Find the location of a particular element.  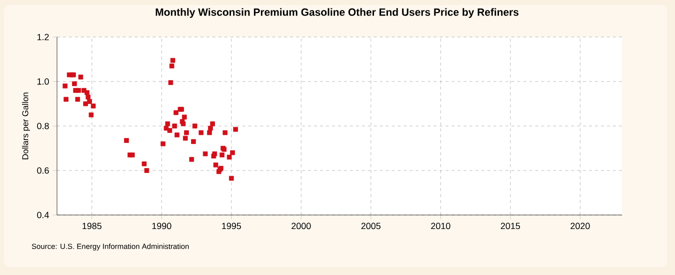

y-tick-label: 0.4 is located at coordinates (43, 215).